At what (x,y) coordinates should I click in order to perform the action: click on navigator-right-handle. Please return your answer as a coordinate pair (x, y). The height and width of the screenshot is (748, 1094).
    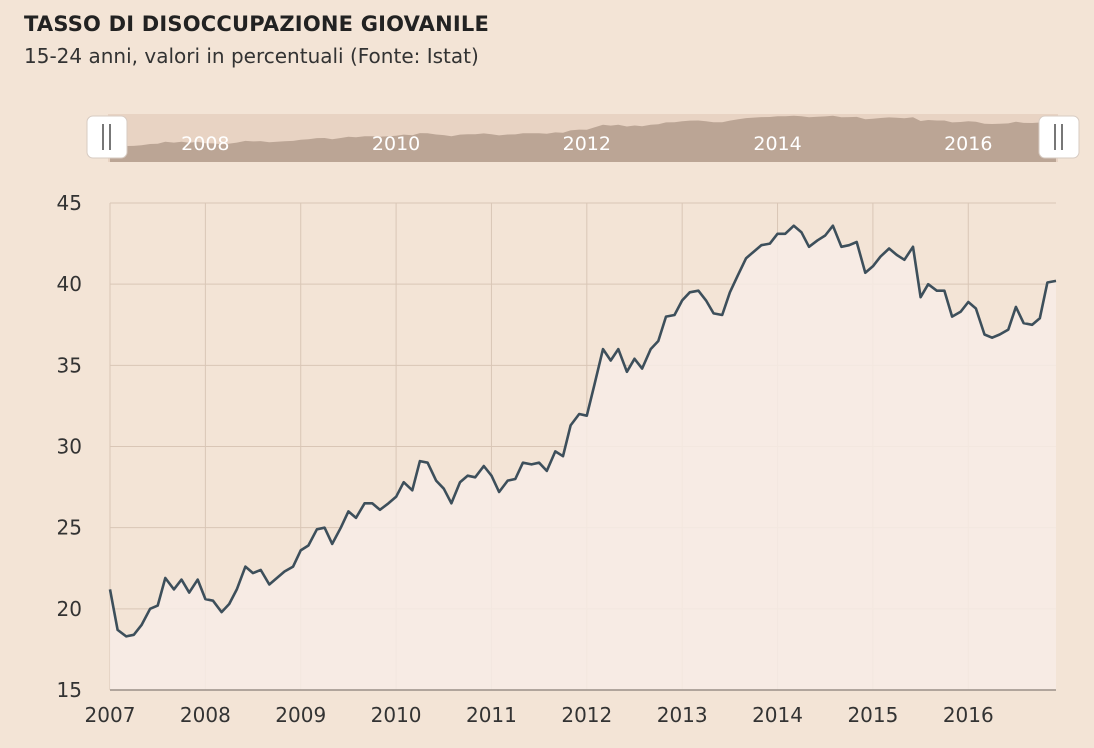
    Looking at the image, I should click on (1059, 137).